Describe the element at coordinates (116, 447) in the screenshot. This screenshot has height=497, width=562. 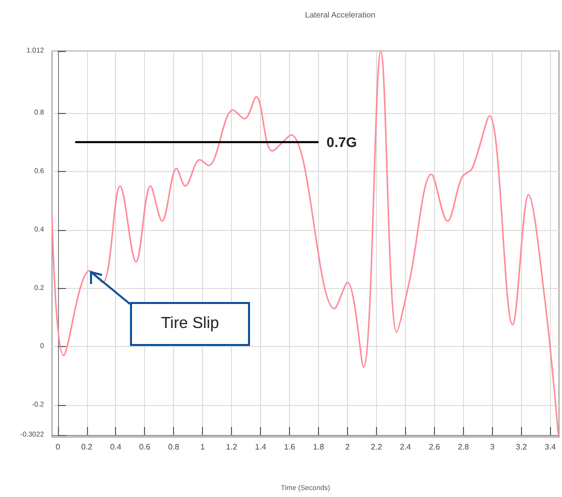
I see `x-tick-label: 0.4` at that location.